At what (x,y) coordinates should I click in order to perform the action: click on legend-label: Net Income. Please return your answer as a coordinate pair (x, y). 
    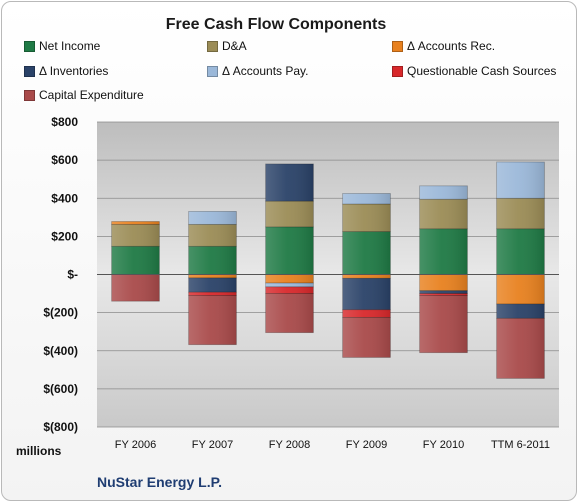
    Looking at the image, I should click on (70, 46).